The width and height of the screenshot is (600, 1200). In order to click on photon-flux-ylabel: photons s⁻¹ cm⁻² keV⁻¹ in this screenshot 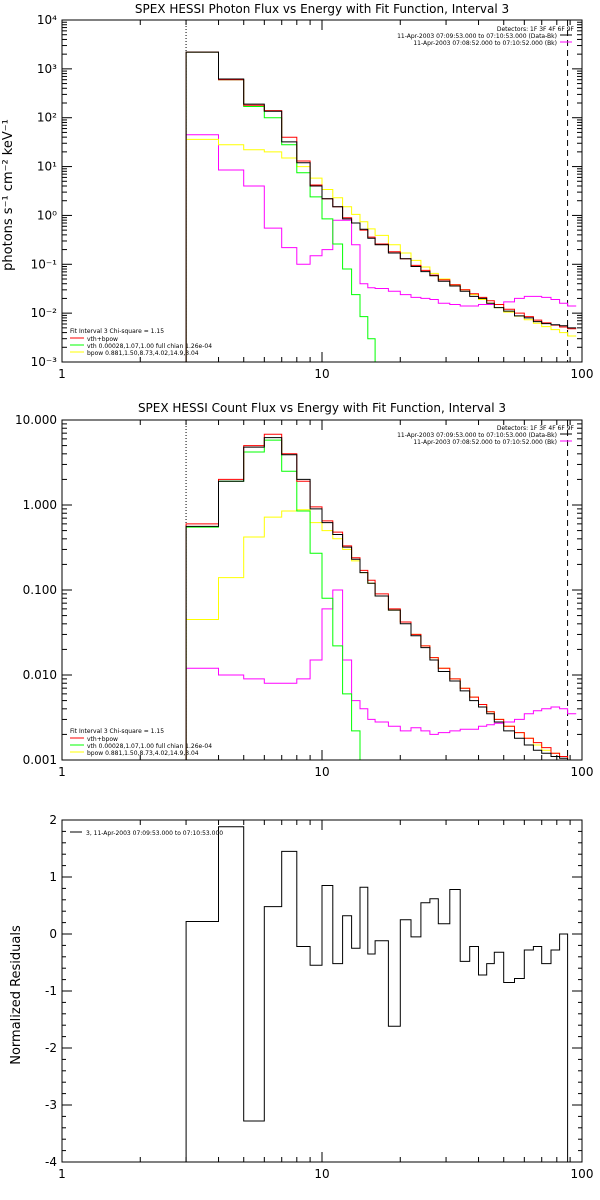, I will do `click(8, 195)`.